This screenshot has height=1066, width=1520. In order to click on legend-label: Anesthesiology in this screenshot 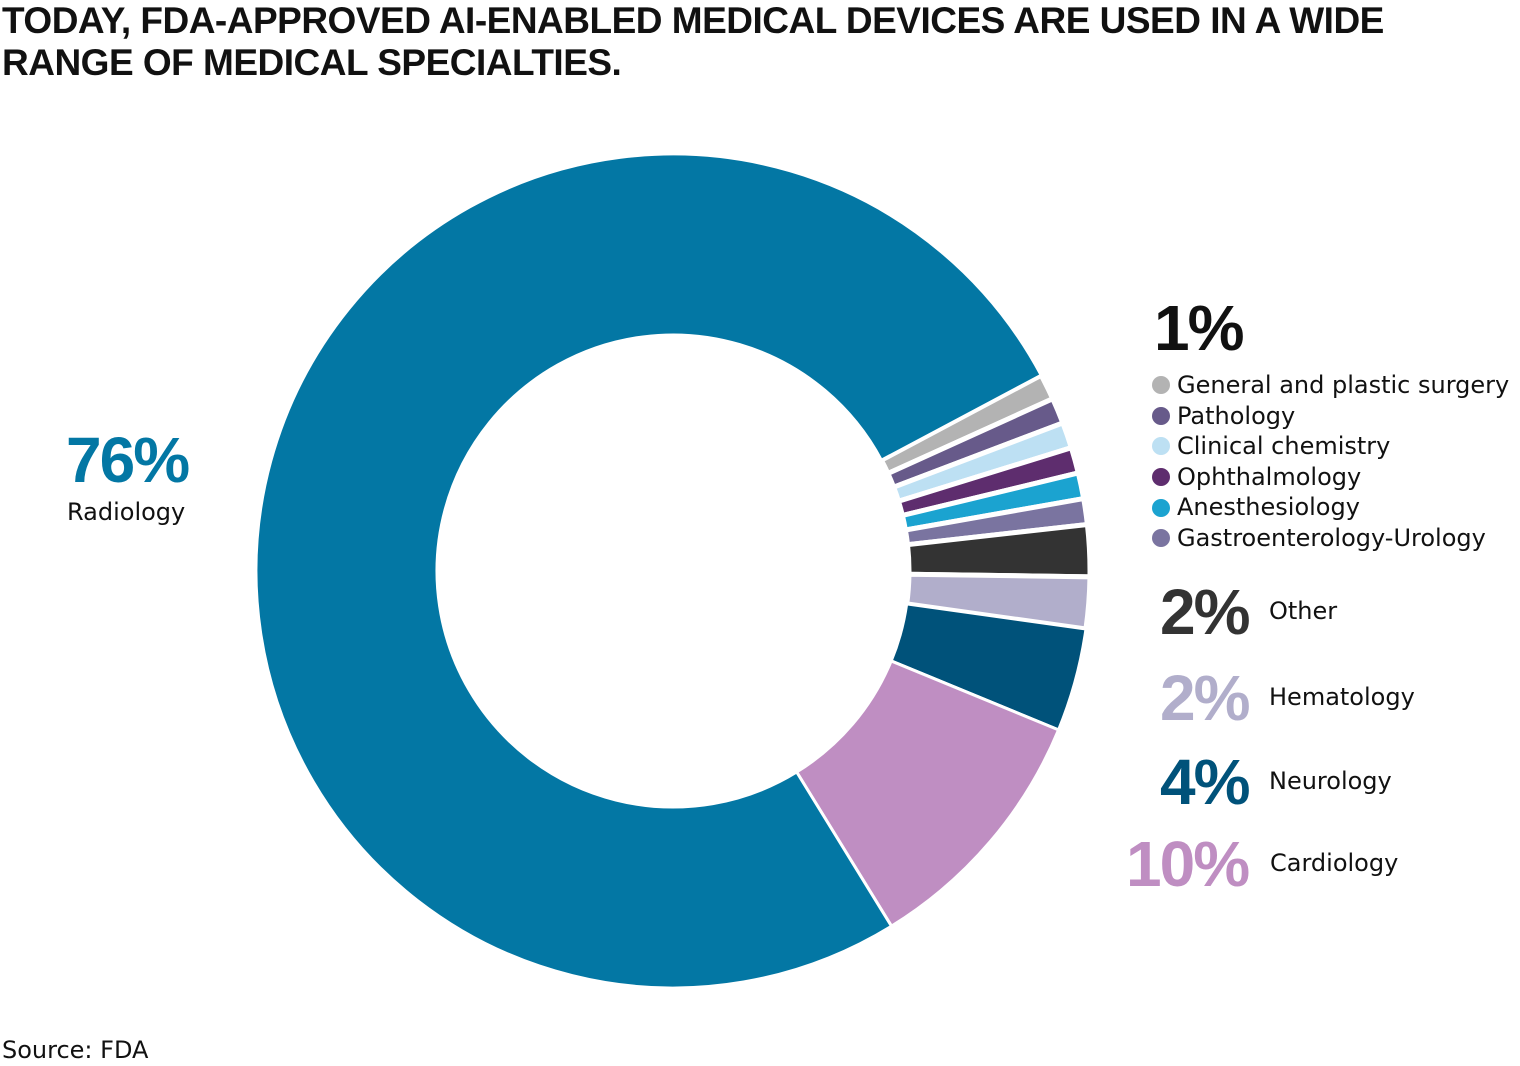, I will do `click(1268, 507)`.